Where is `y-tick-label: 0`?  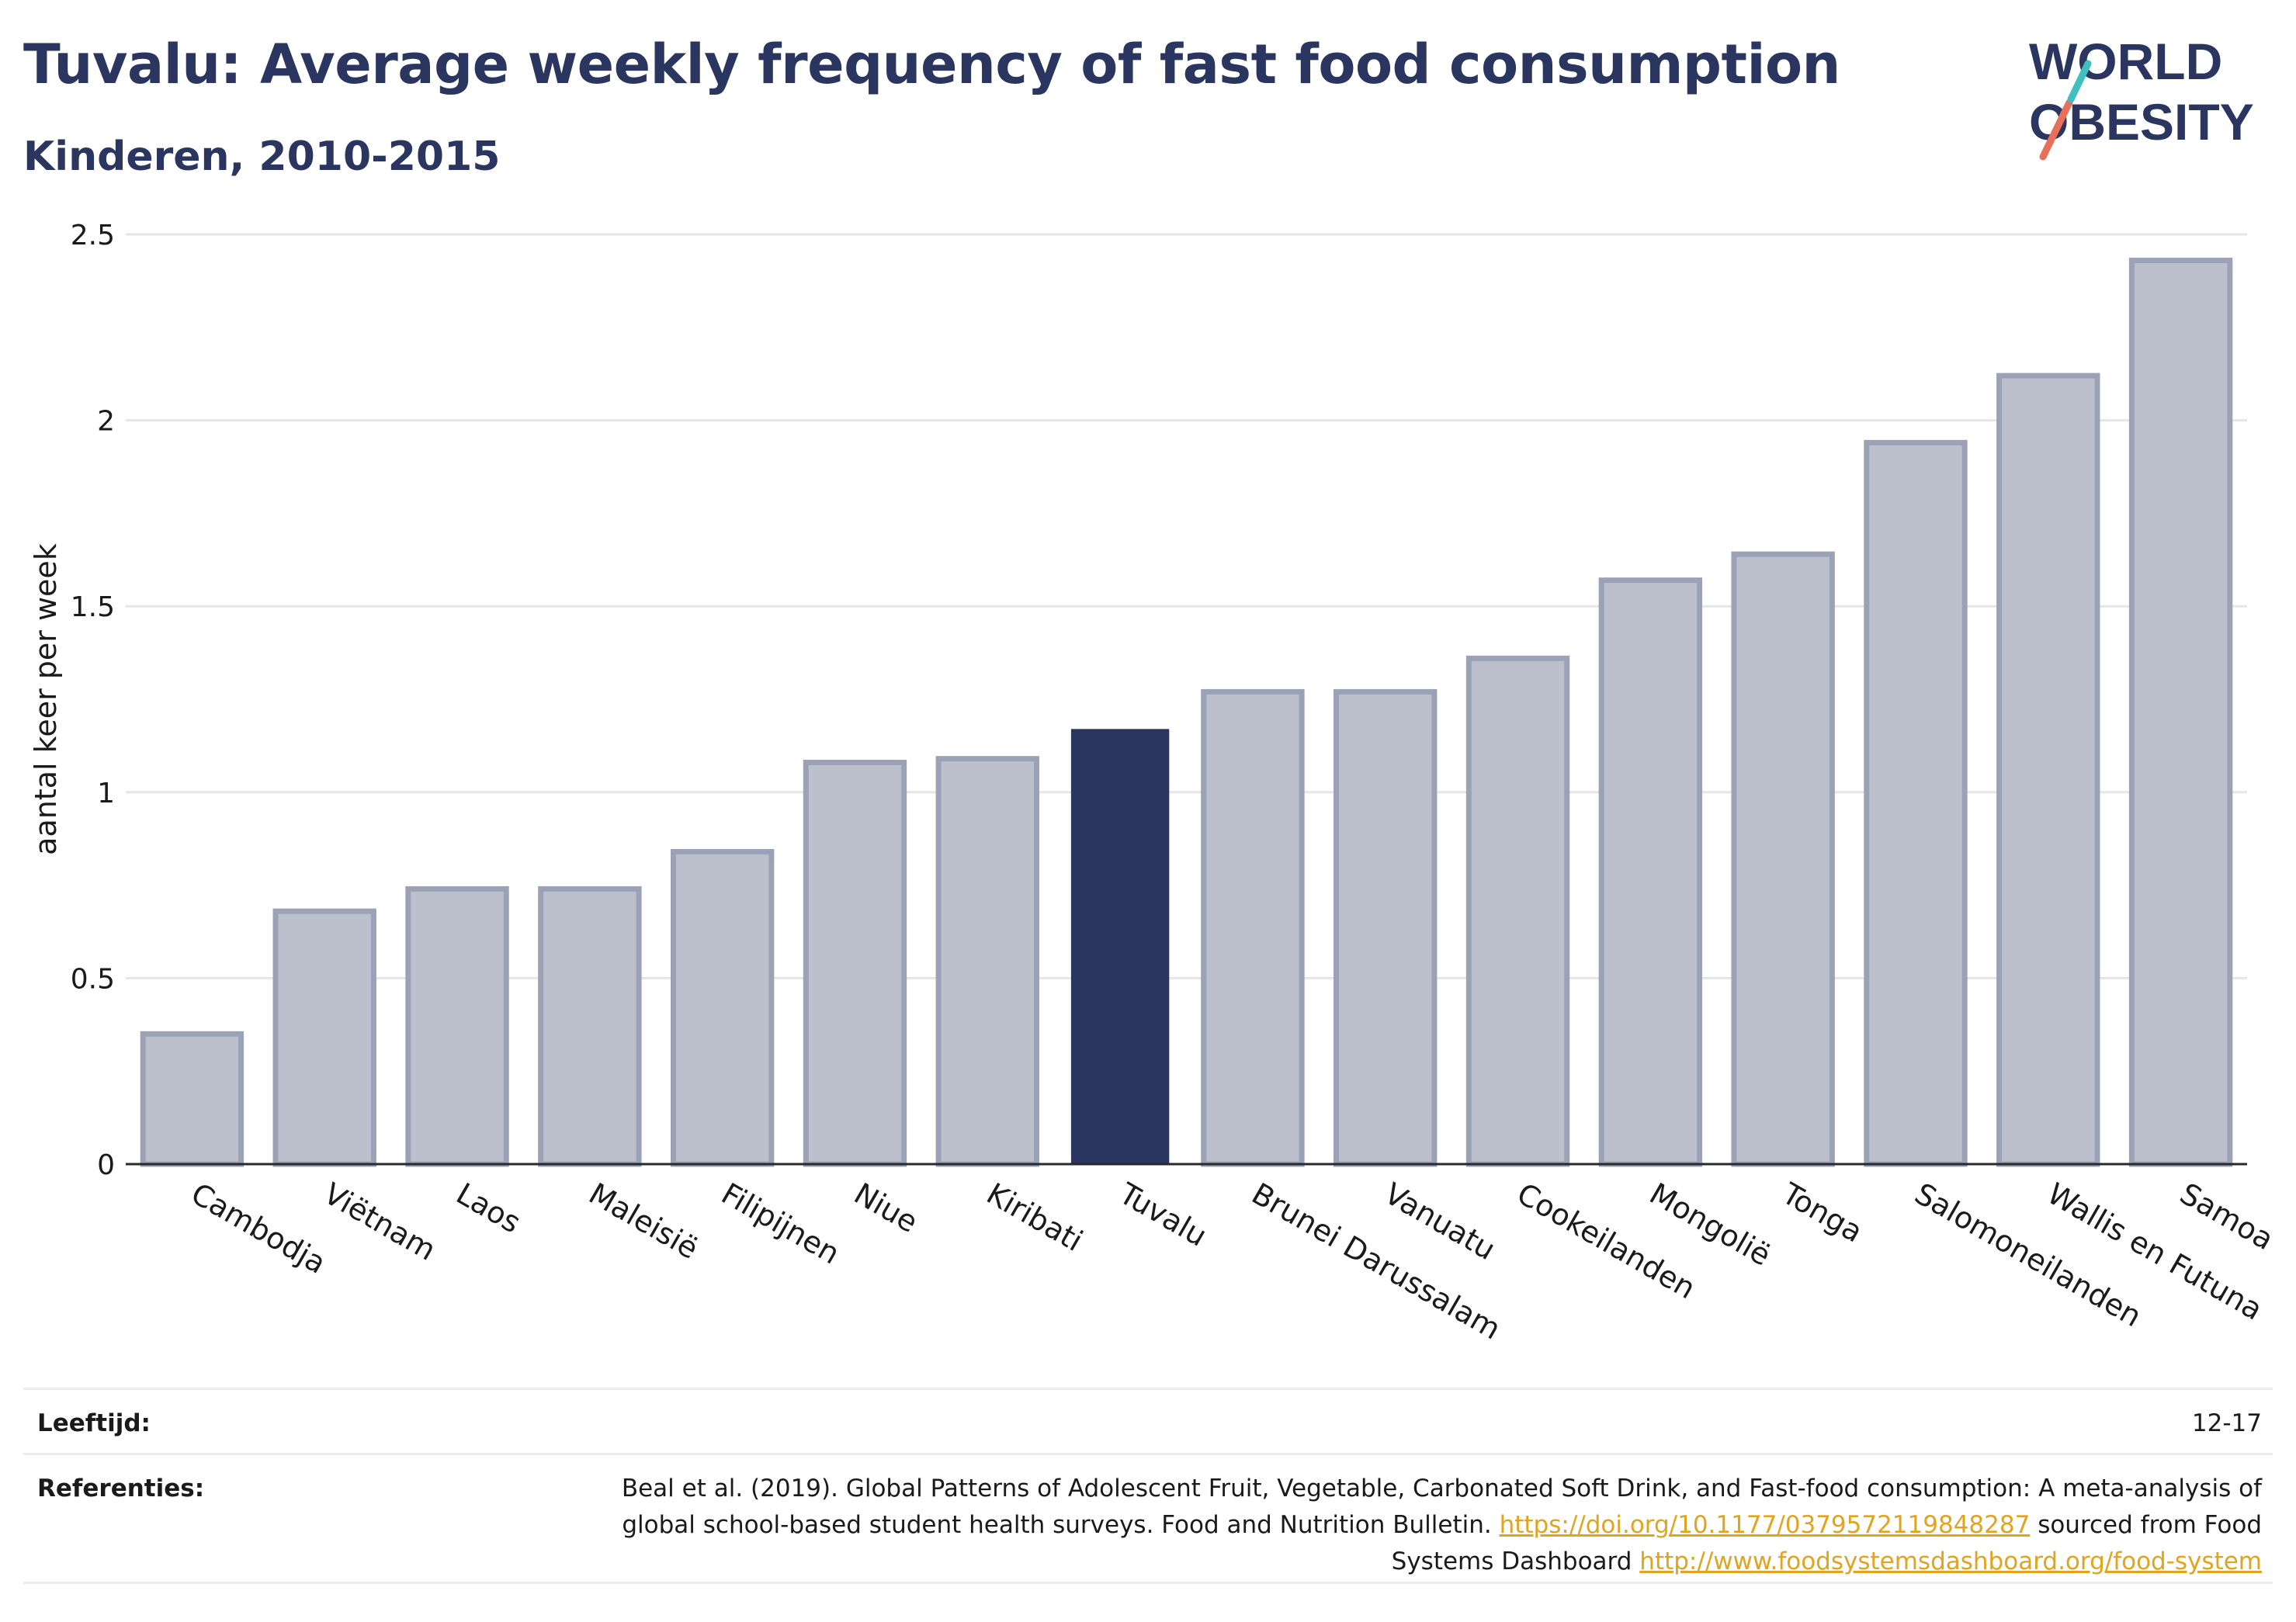 y-tick-label: 0 is located at coordinates (106, 1165).